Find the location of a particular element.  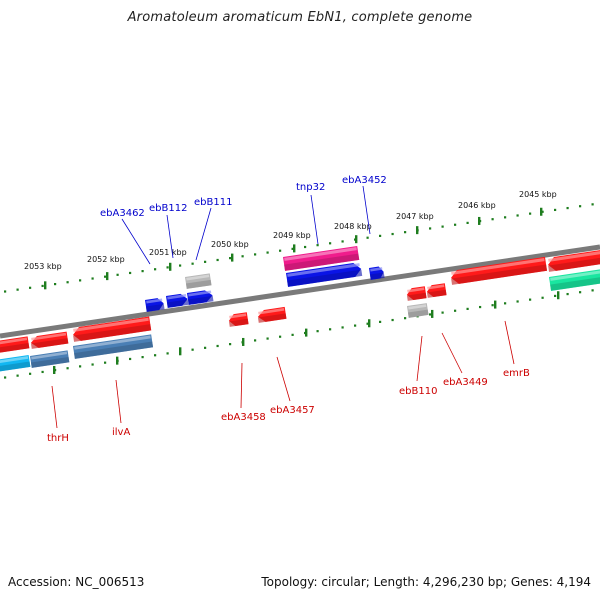

reverse-gene-label: ebA3457 is located at coordinates (292, 410).